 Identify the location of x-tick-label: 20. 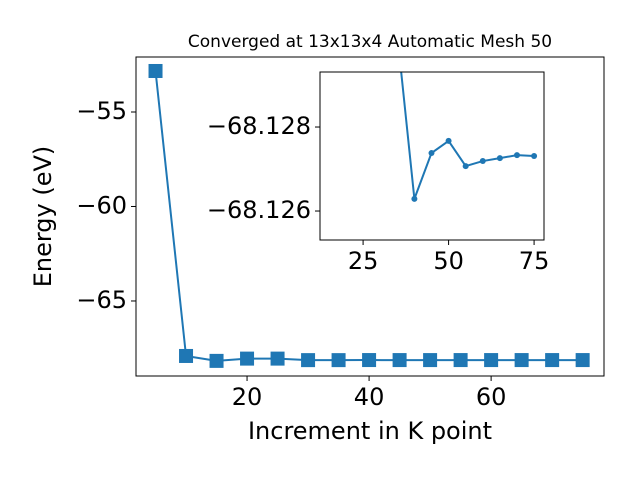
(247, 397).